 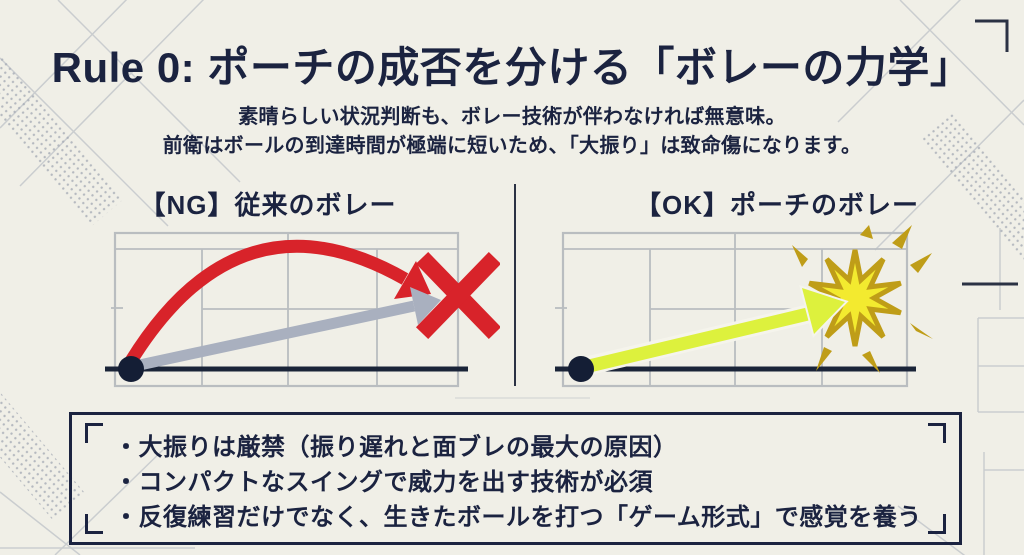 I want to click on subtitle-line-2: 前衛はボールの到達時間が極端に短いため、「大振り」は致命傷になります。, so click(x=512, y=146).